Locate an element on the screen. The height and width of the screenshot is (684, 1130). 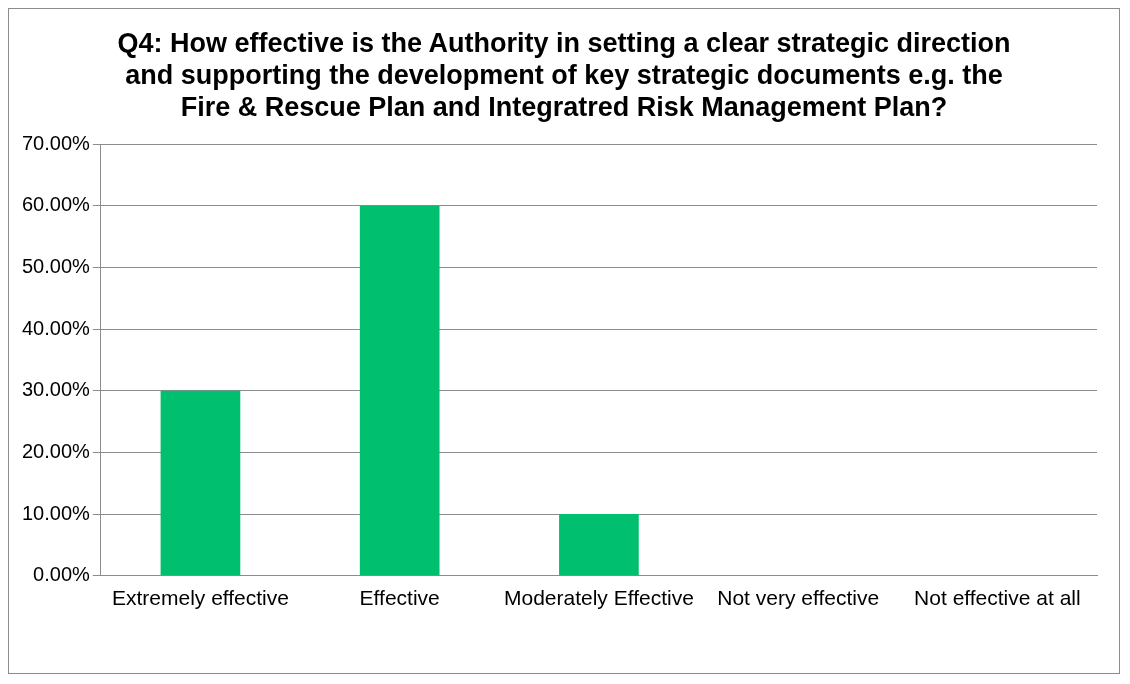
y-tick-label: 0.00% is located at coordinates (62, 574).